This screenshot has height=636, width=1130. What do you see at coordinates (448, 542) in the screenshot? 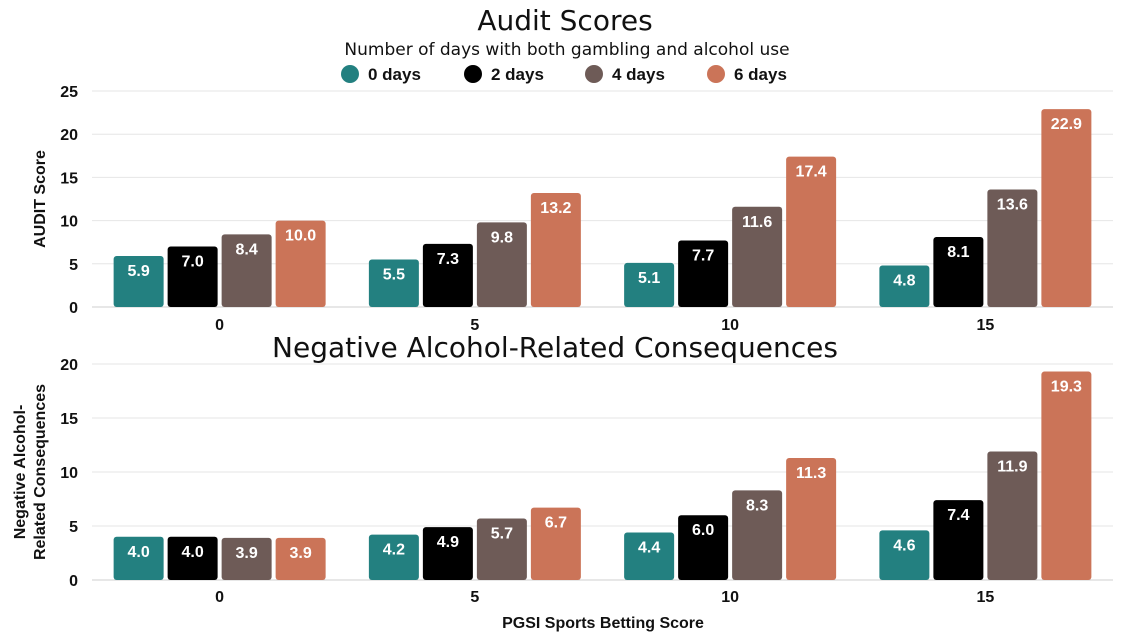
I see `data-label: 4.9` at bounding box center [448, 542].